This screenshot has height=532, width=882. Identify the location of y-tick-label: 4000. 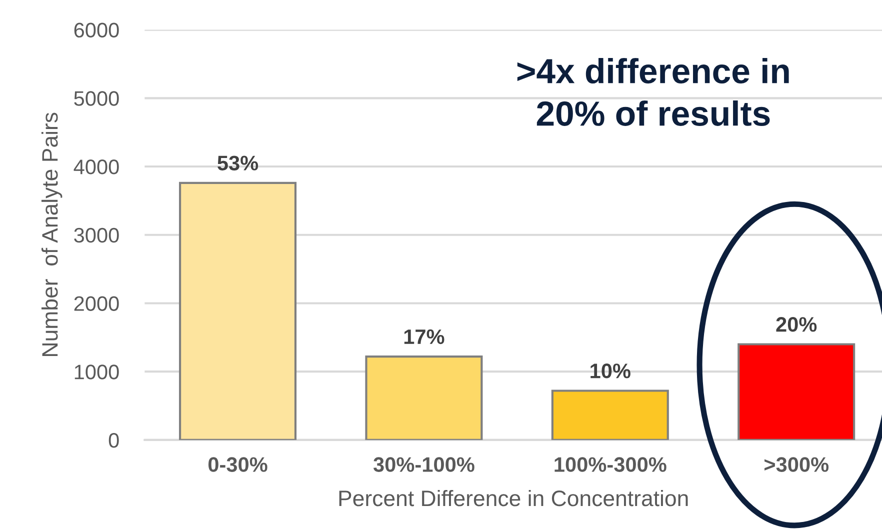
(96, 167).